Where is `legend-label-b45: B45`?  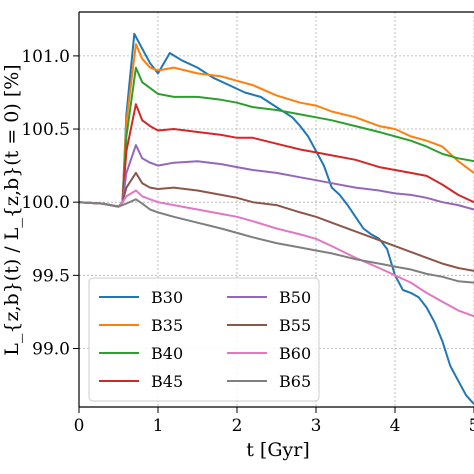 legend-label-b45: B45 is located at coordinates (167, 381).